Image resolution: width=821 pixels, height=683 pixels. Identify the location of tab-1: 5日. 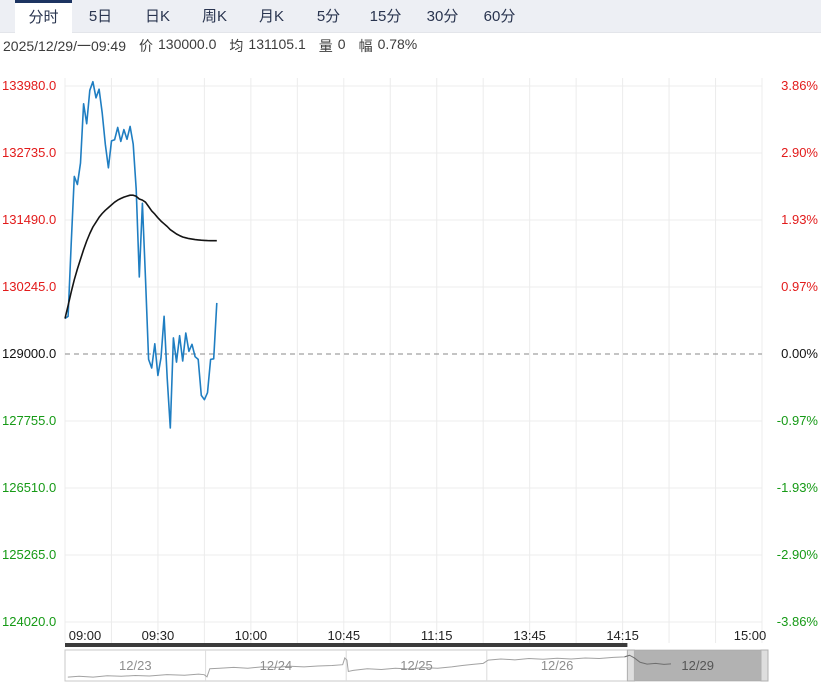
(100, 16).